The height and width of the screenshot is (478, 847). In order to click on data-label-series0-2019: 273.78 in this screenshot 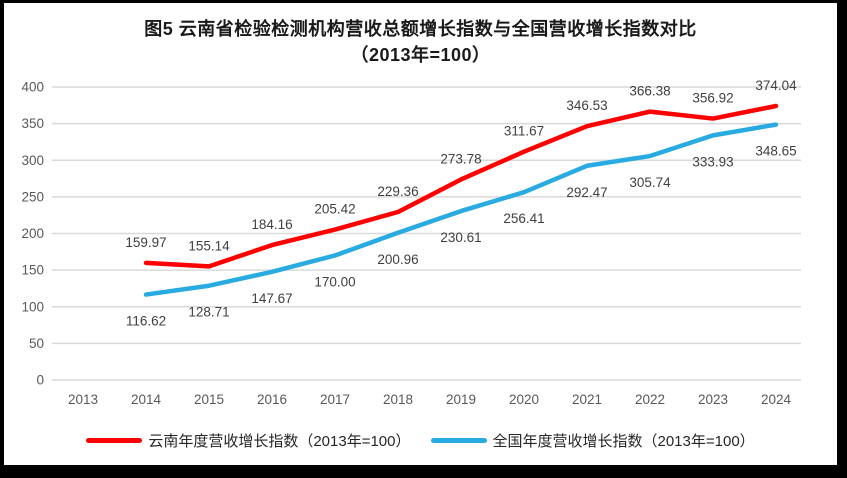, I will do `click(460, 158)`.